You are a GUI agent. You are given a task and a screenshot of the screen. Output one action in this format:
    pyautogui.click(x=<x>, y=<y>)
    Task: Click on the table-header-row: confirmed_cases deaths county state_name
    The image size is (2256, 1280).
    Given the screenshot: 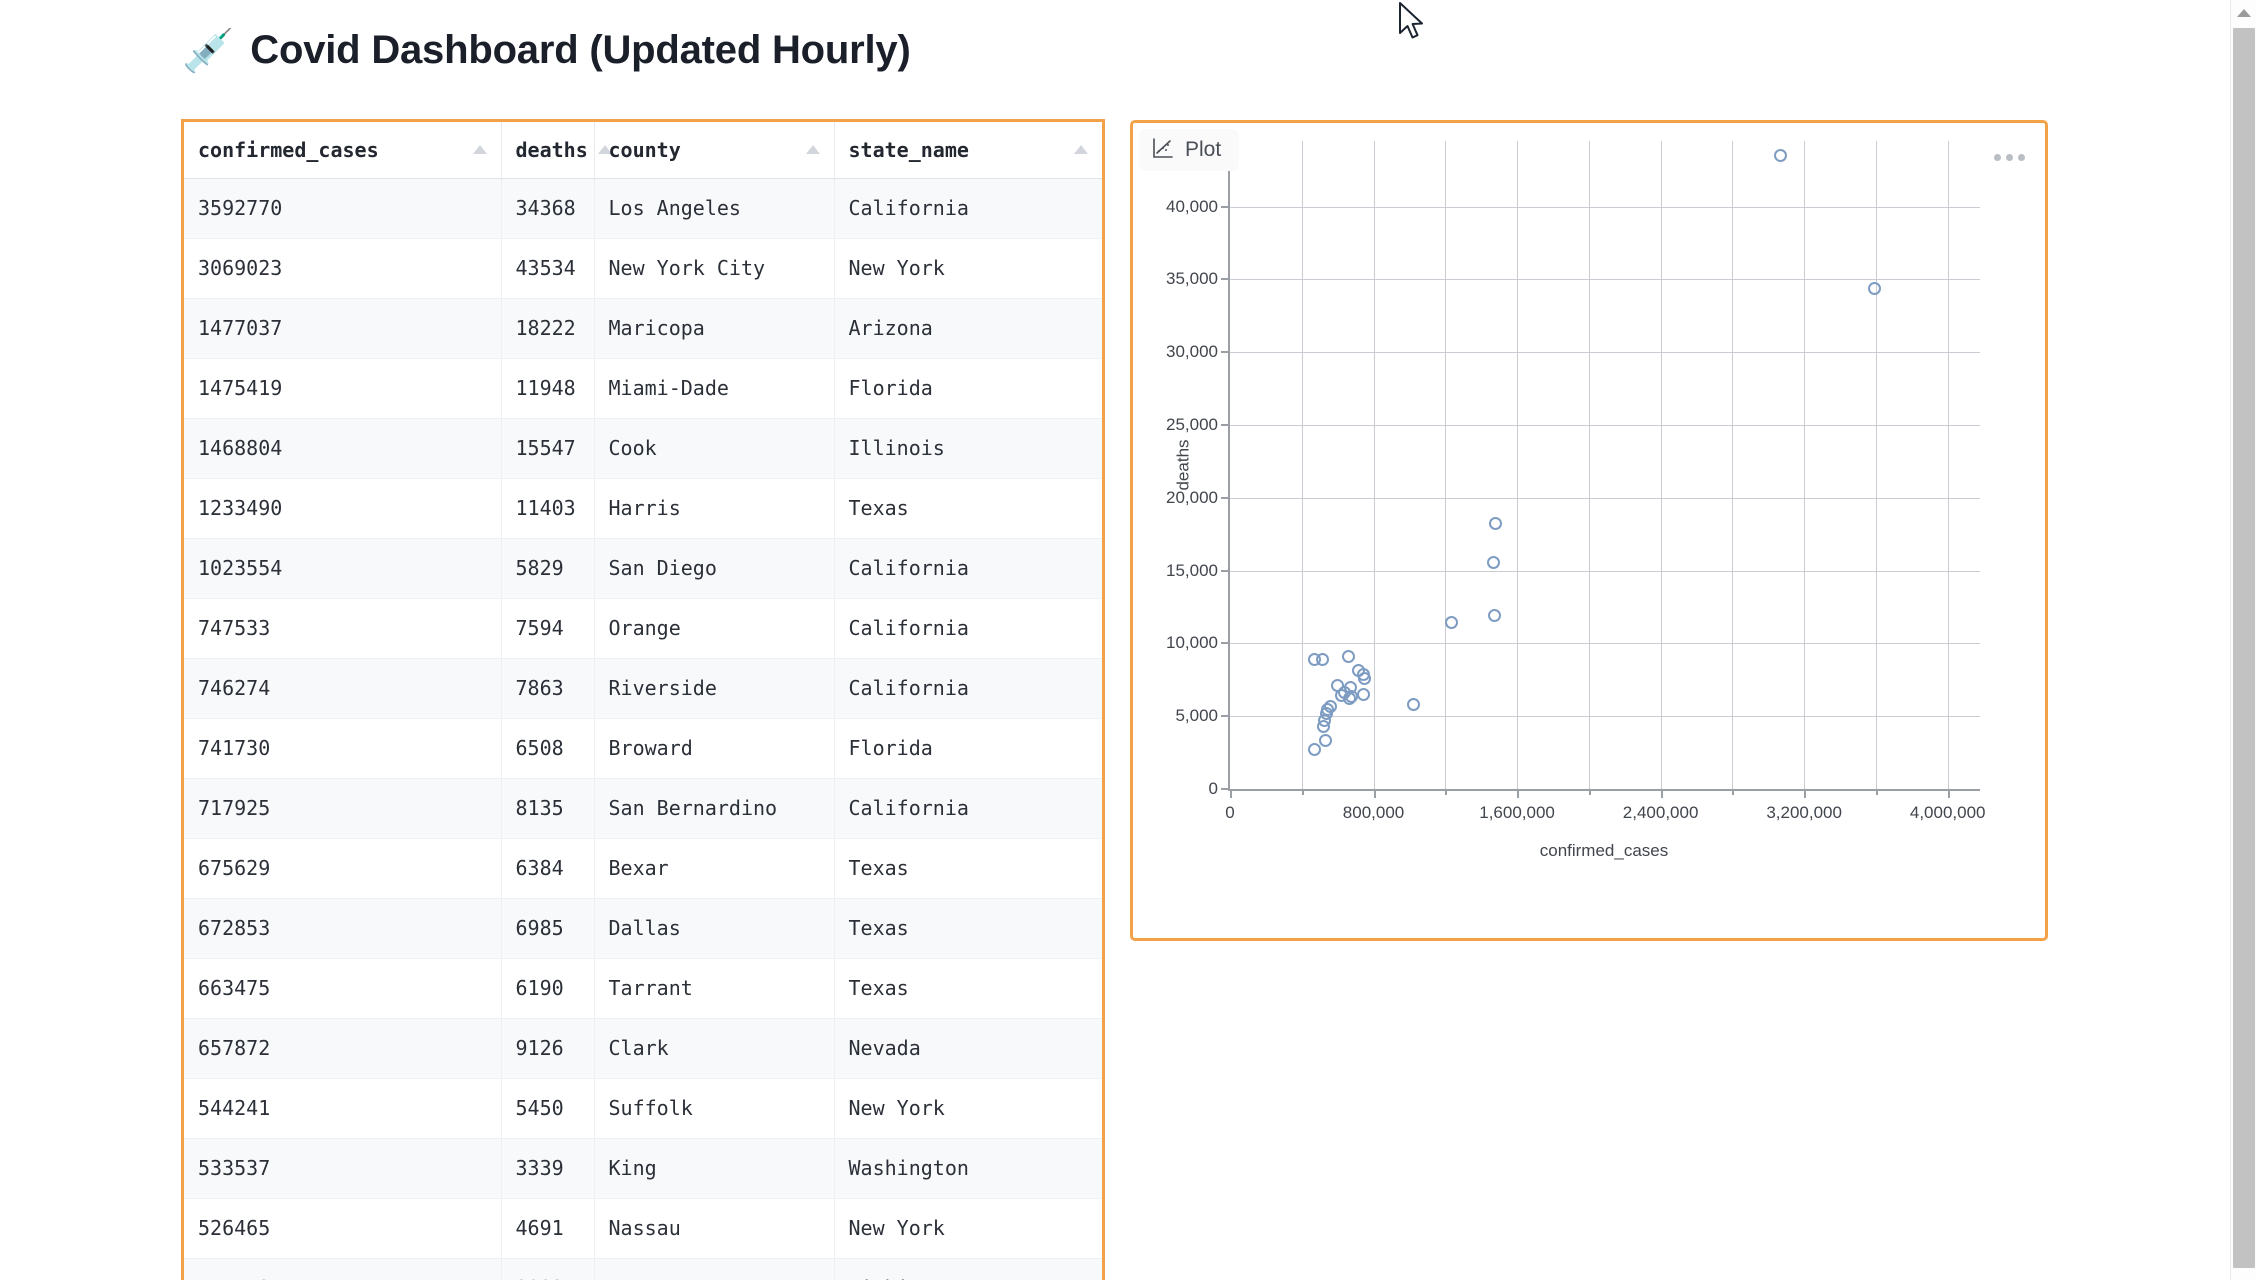 What is the action you would take?
    pyautogui.click(x=643, y=150)
    